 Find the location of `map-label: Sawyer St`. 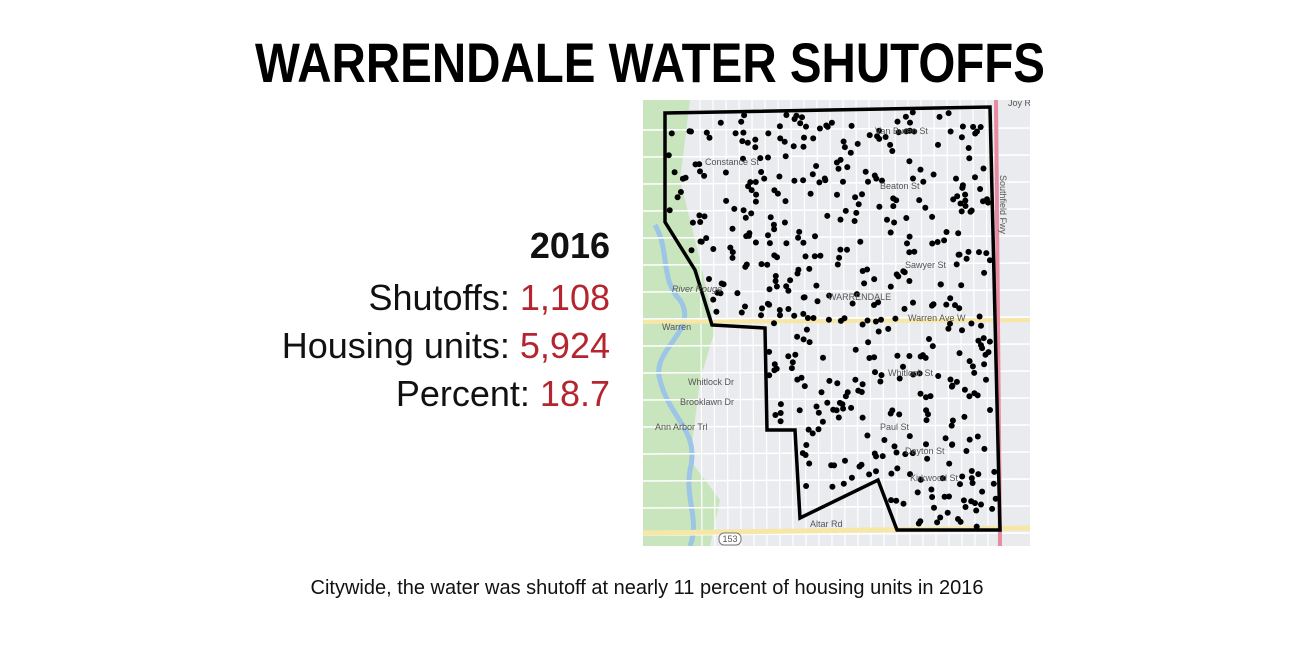

map-label: Sawyer St is located at coordinates (926, 265).